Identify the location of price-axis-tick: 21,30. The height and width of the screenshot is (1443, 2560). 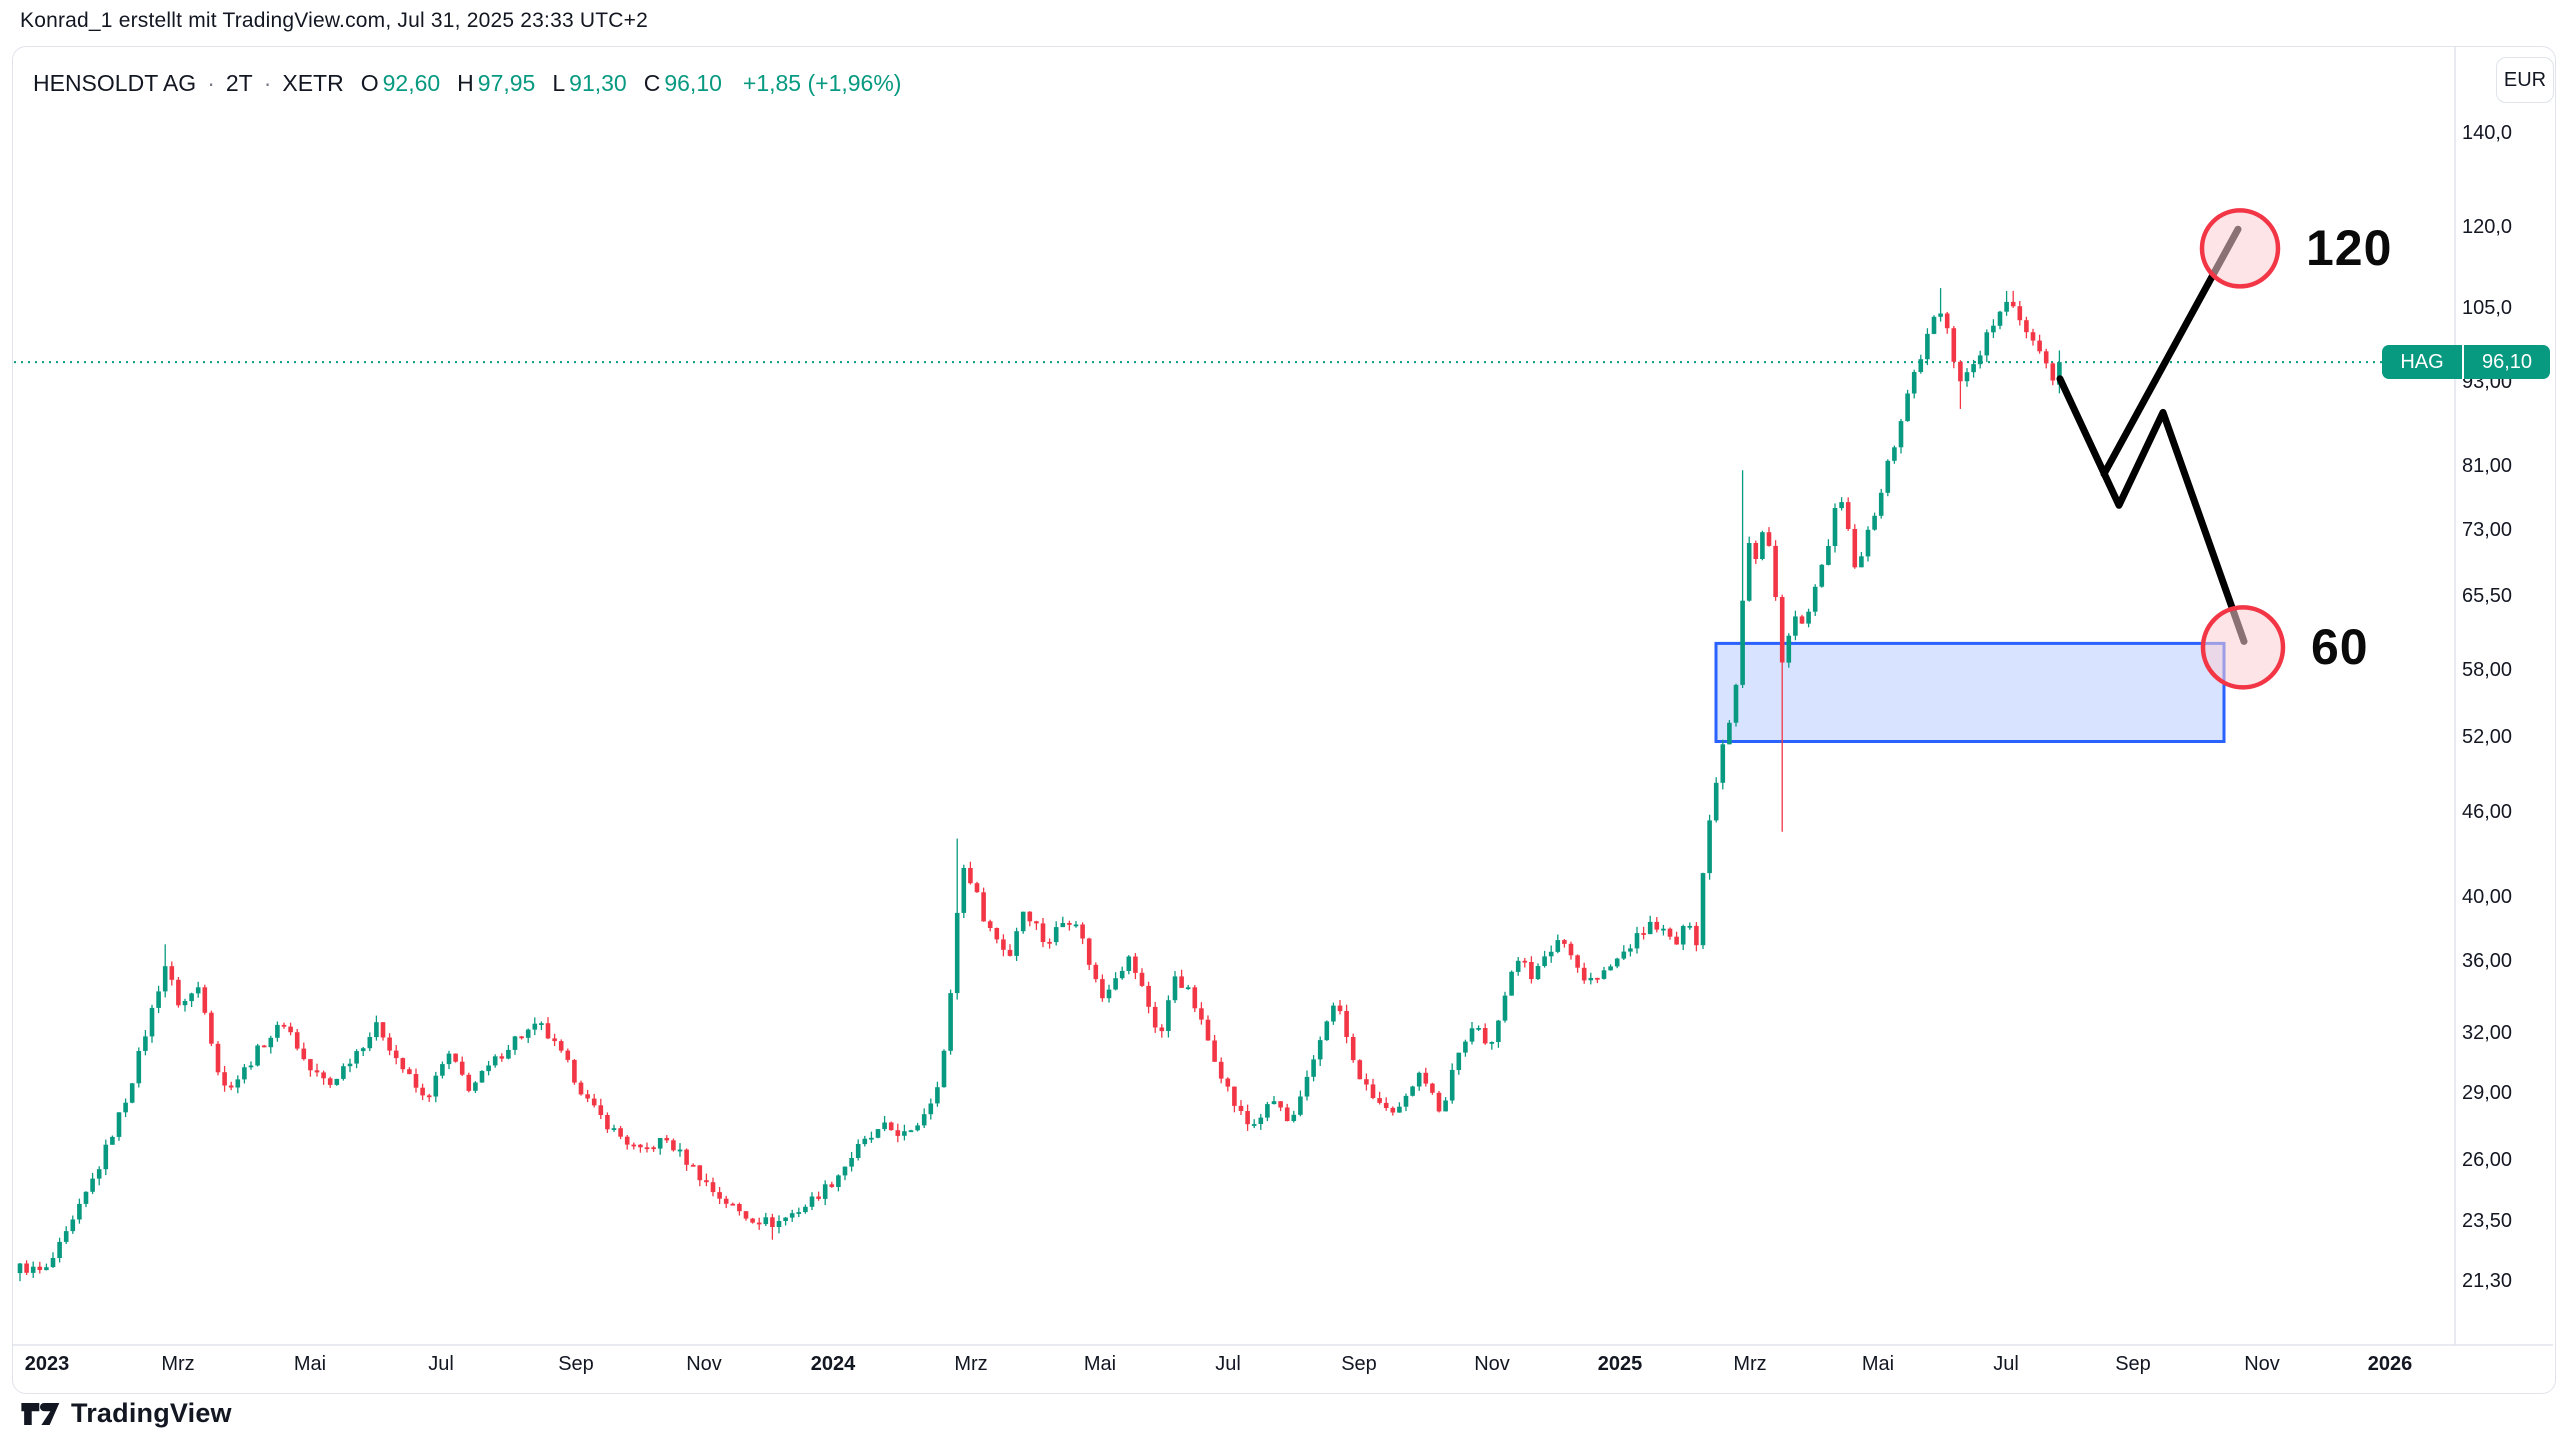
(2487, 1281).